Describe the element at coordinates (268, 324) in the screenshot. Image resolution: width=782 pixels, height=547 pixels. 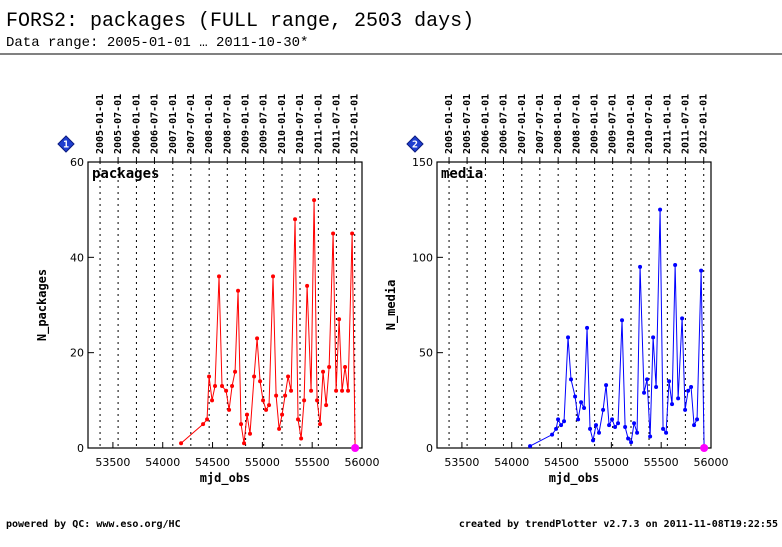
I see `series-line` at that location.